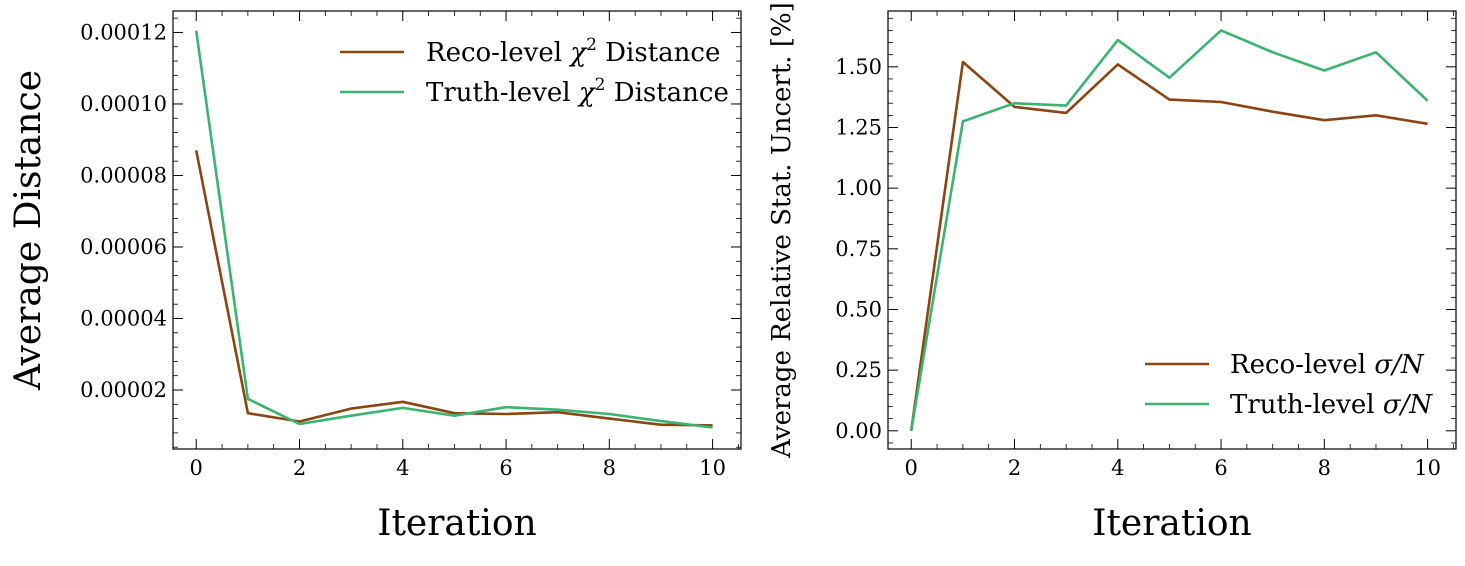 Image resolution: width=1465 pixels, height=566 pixels. I want to click on y-tick-label: 0.25, so click(858, 370).